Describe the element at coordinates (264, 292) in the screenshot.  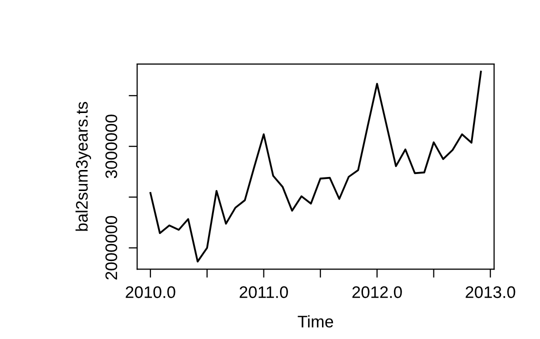
I see `x-tick-label: 2011.0` at that location.